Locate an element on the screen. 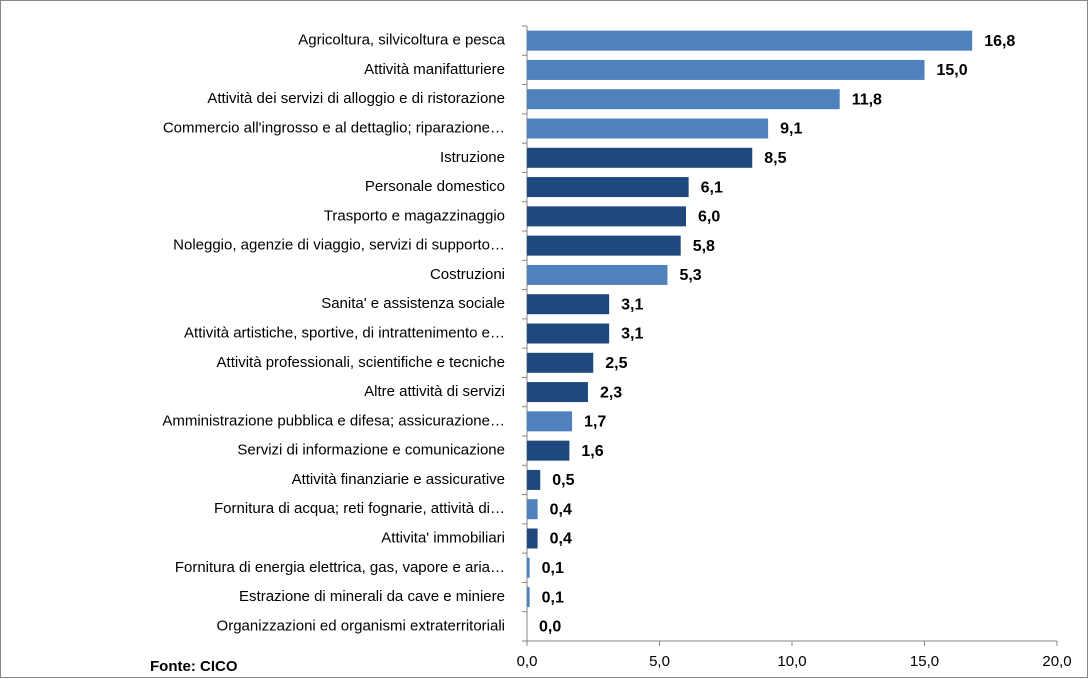  value-label: 1,7 is located at coordinates (595, 422).